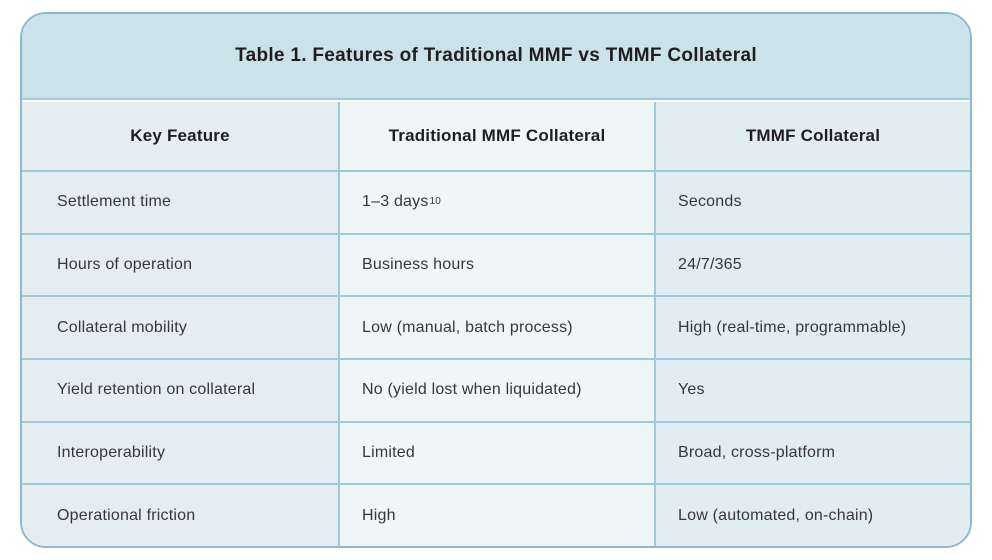 This screenshot has height=560, width=992. I want to click on row-operational-friction-feature: Operational friction, so click(180, 514).